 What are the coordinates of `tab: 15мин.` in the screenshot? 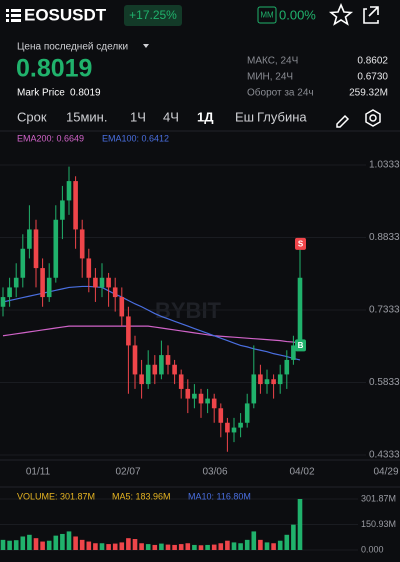 It's located at (86, 116).